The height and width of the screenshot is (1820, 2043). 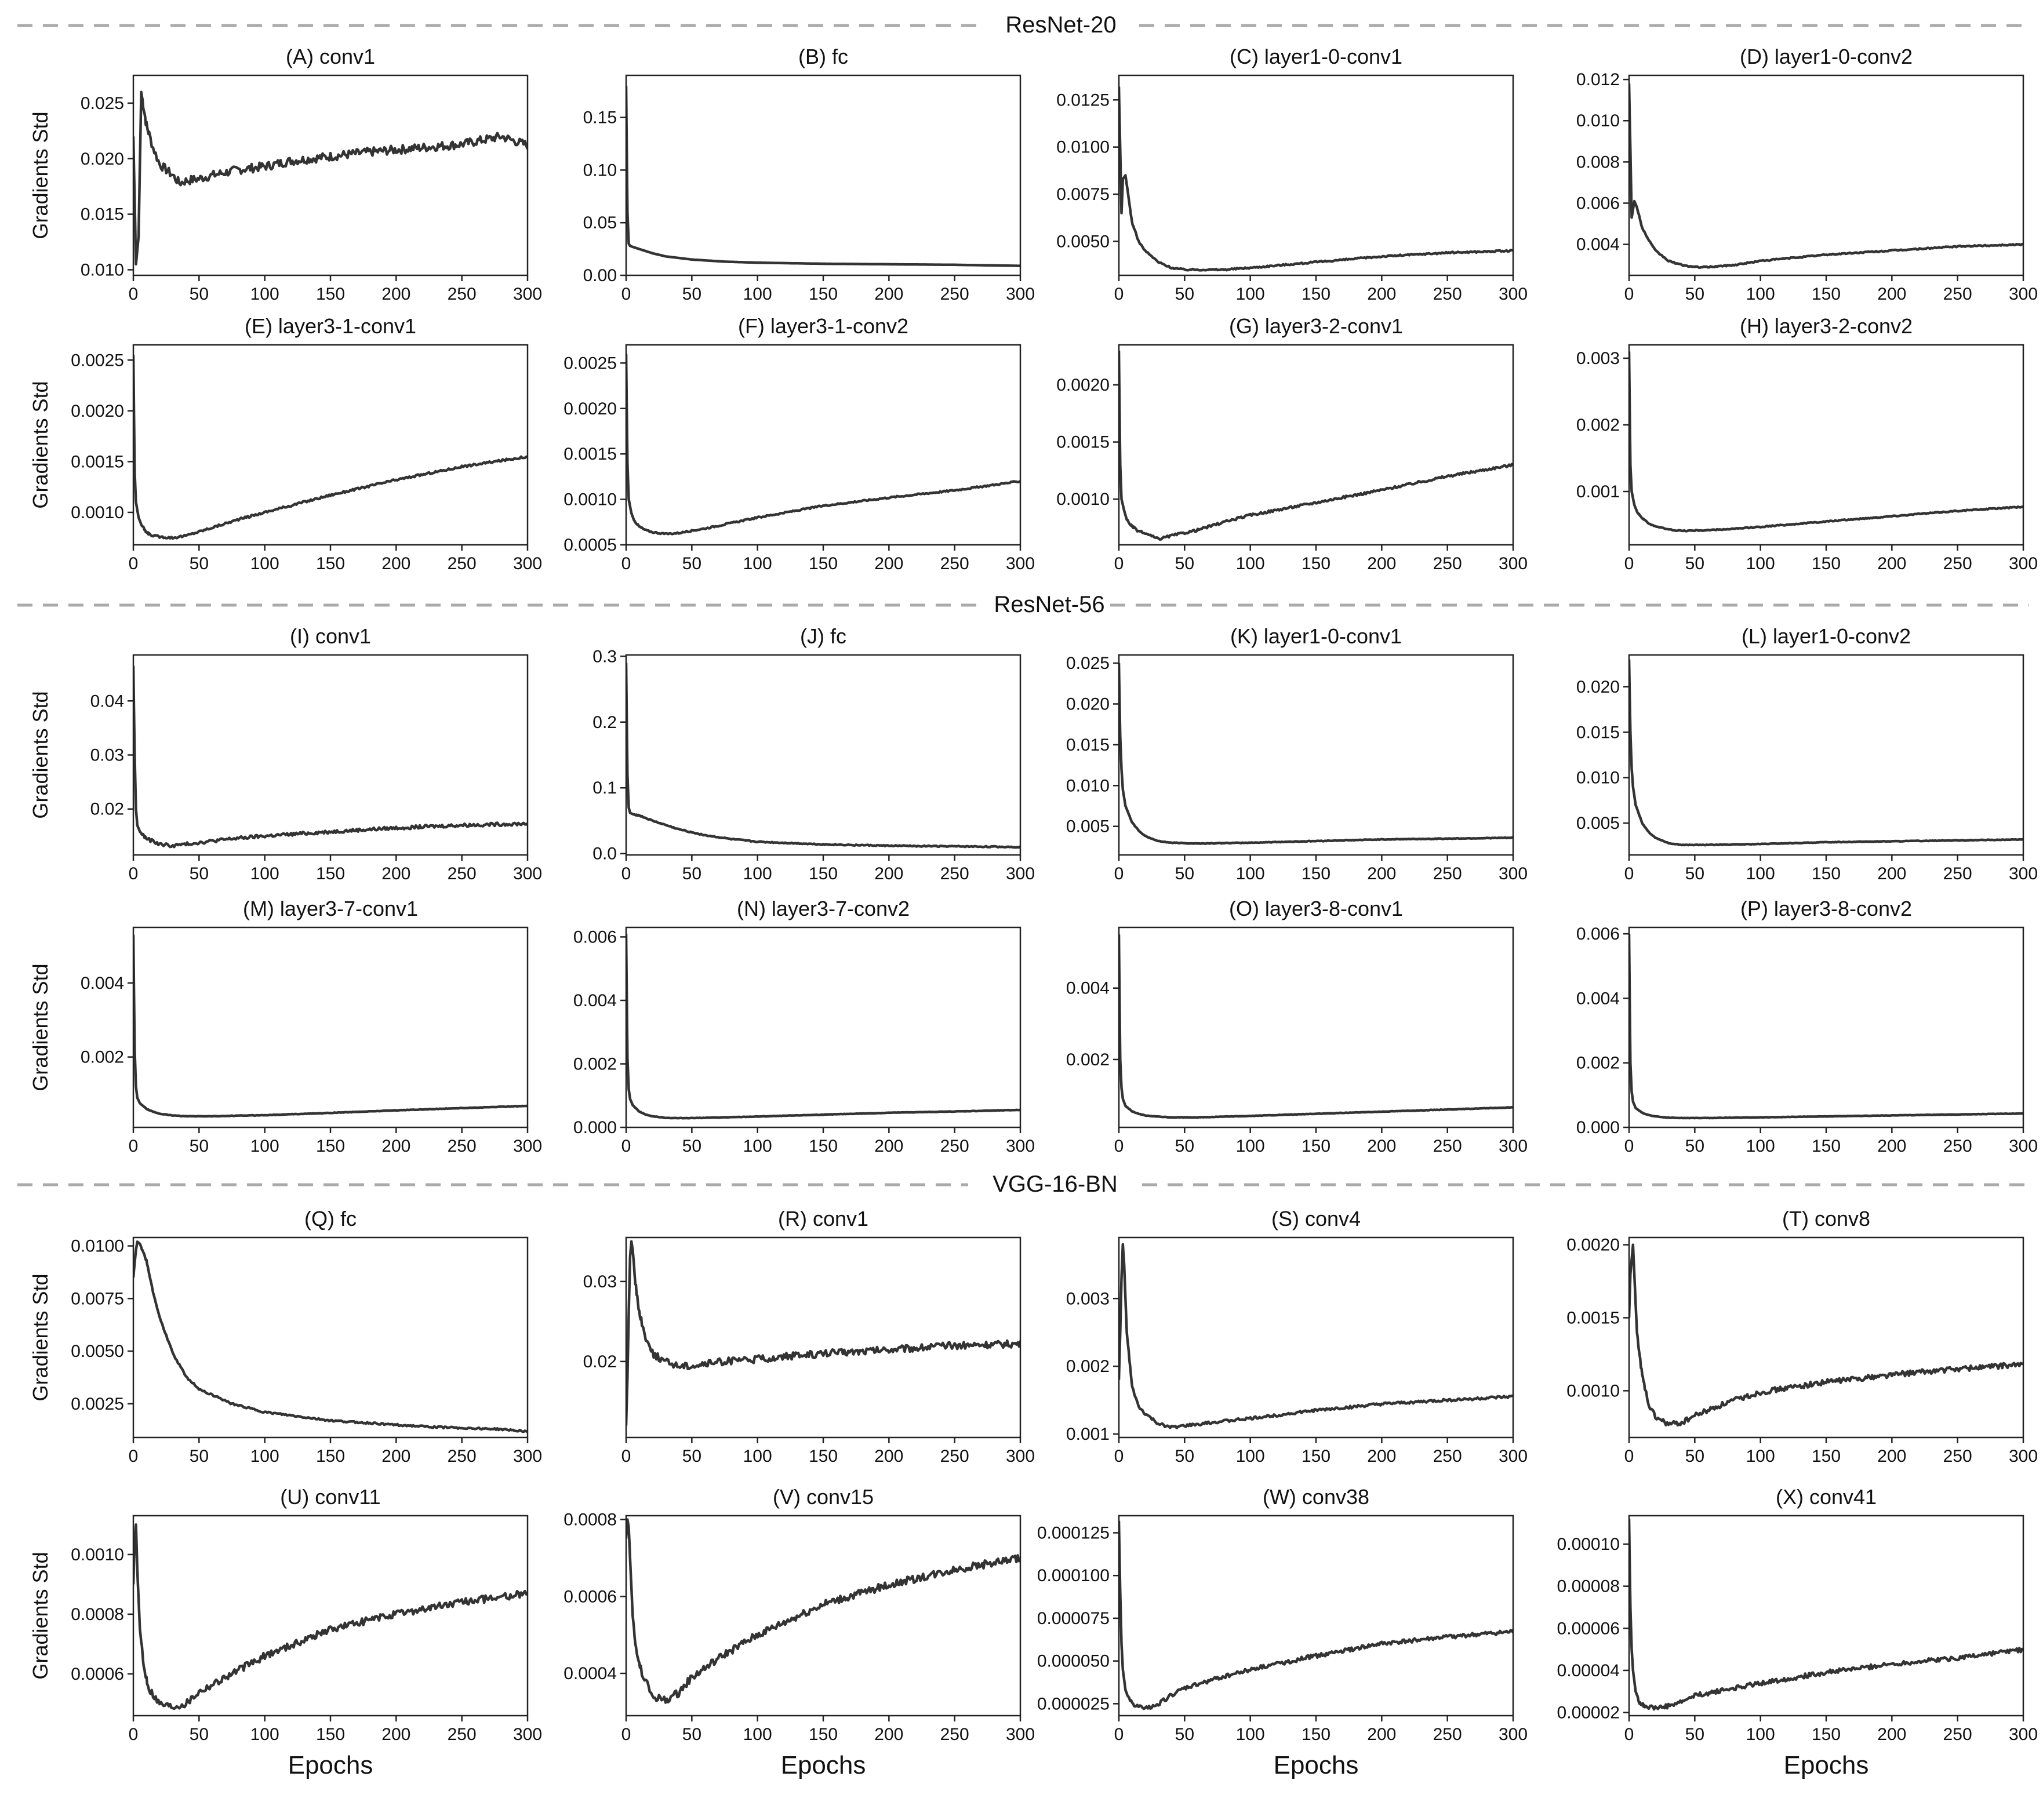 What do you see at coordinates (1073, 1575) in the screenshot?
I see `y-tick-label: 0.000100` at bounding box center [1073, 1575].